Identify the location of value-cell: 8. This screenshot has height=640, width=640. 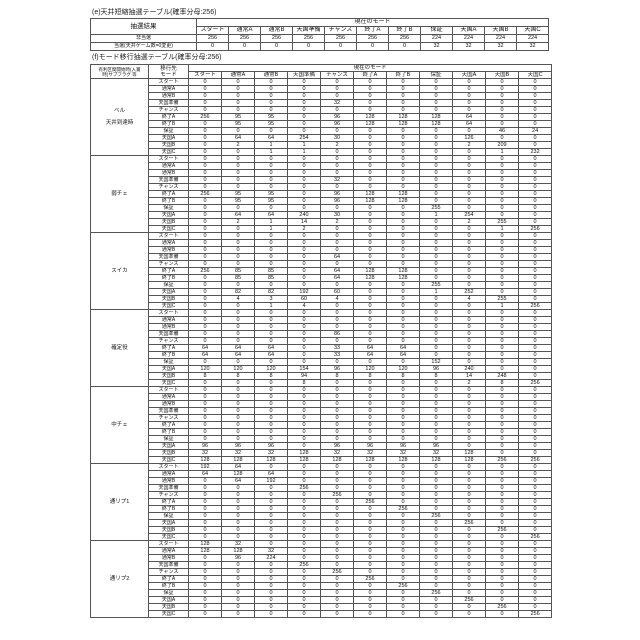
(502, 383).